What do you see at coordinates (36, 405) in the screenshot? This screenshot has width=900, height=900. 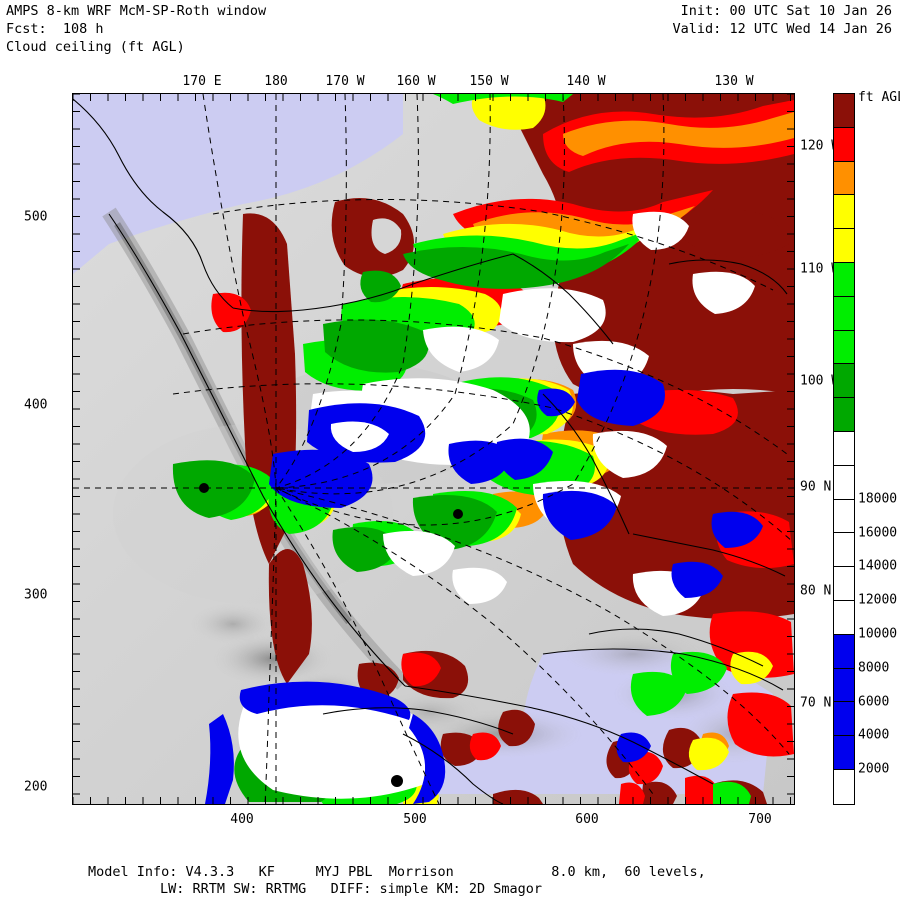 I see `left-tick-label: 400` at bounding box center [36, 405].